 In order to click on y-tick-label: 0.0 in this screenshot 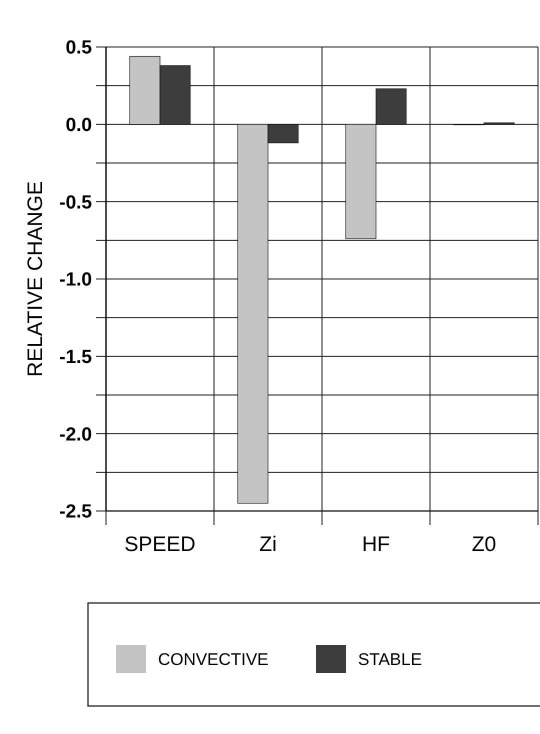, I will do `click(79, 125)`.